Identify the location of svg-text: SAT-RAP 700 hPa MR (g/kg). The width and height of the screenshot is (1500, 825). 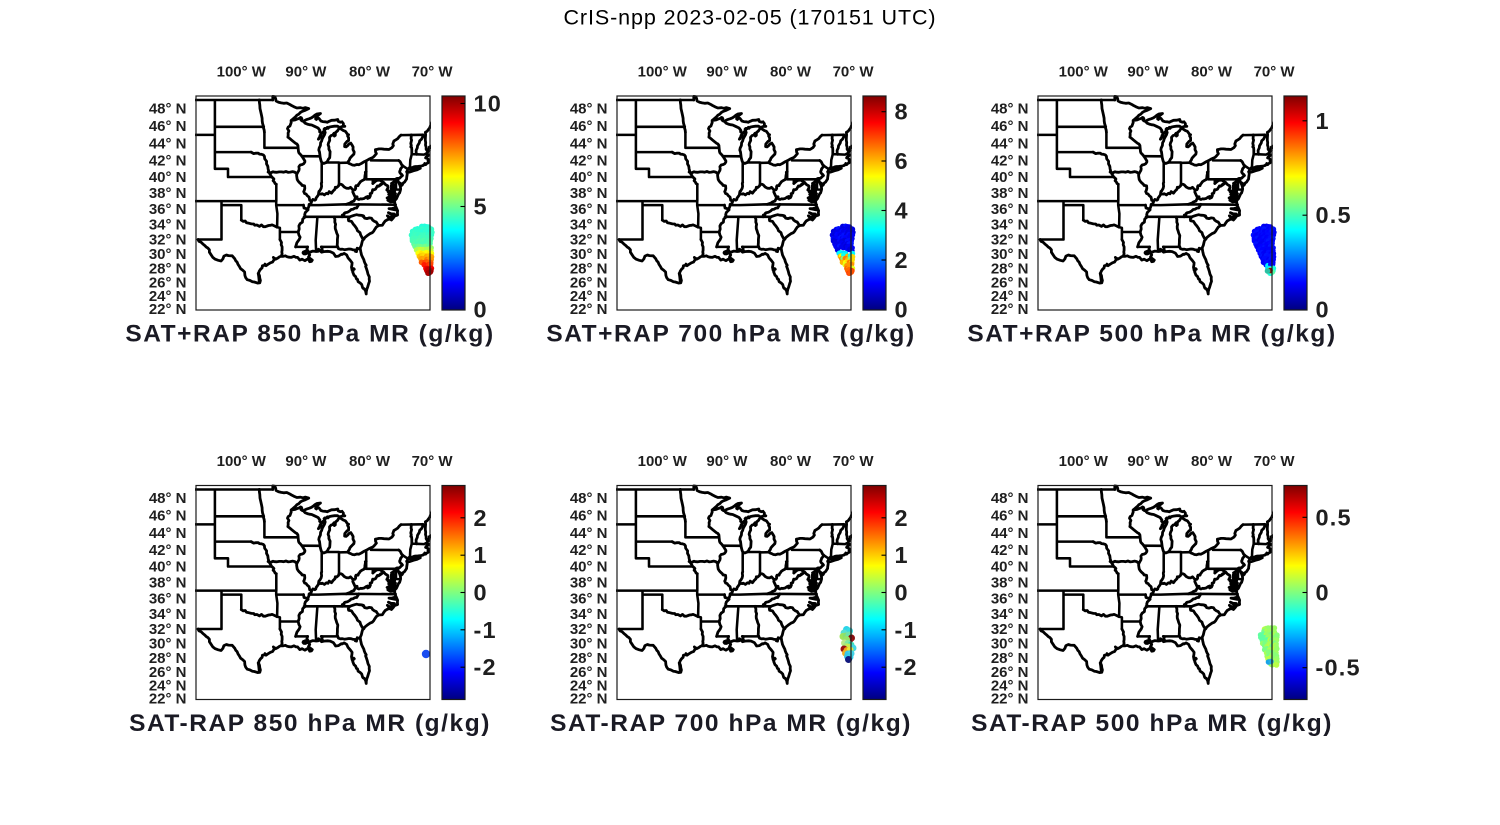
(731, 723).